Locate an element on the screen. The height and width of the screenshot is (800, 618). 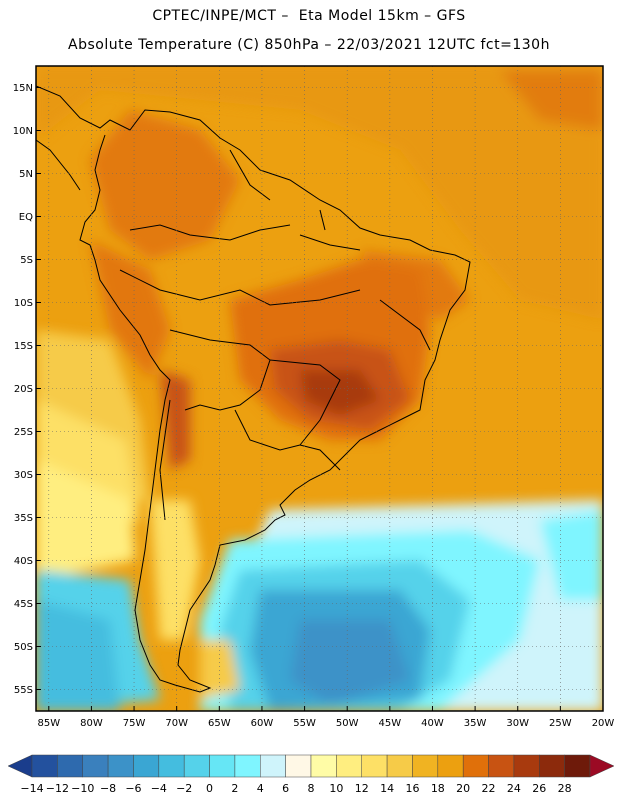
colorbar-label: 8 is located at coordinates (311, 788).